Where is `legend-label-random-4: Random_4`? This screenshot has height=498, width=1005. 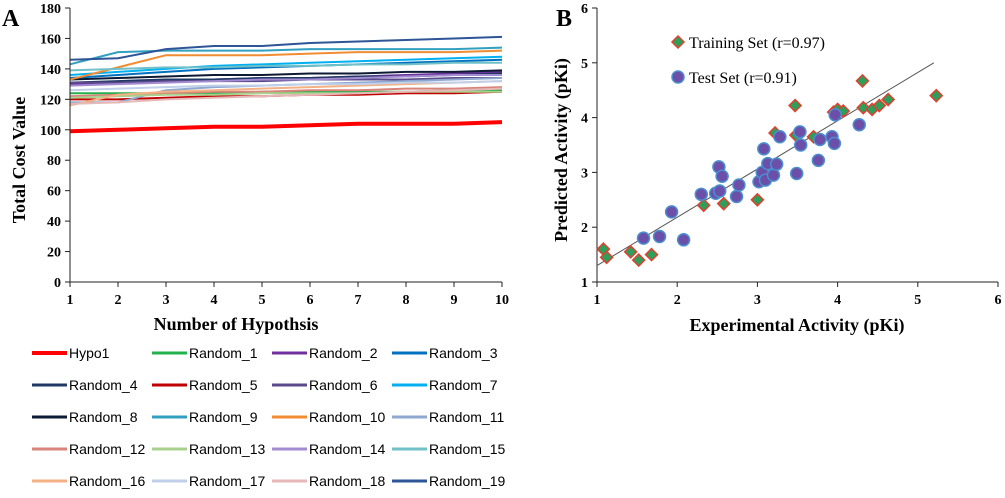
legend-label-random-4: Random_4 is located at coordinates (103, 385).